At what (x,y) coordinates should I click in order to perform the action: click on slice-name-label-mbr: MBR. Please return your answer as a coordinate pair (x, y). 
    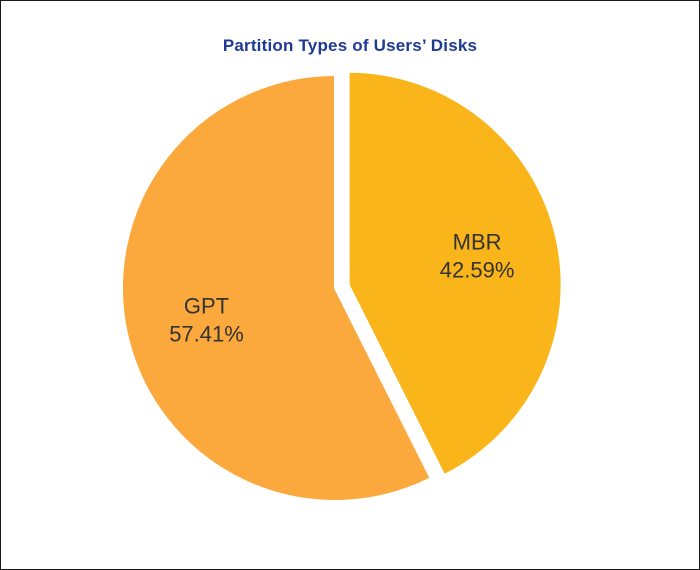
    Looking at the image, I should click on (477, 241).